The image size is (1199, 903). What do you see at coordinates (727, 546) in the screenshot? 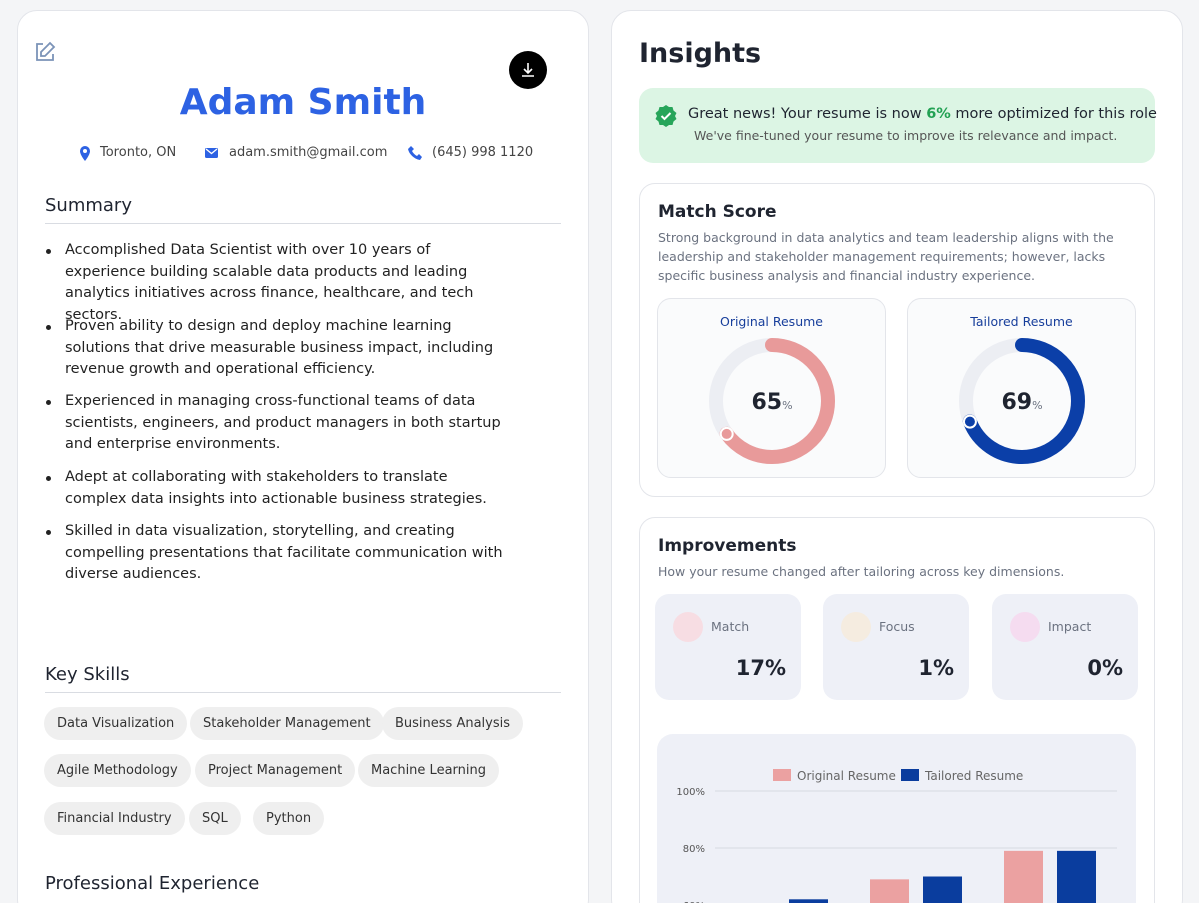
I see `improvements-title: Improvements` at bounding box center [727, 546].